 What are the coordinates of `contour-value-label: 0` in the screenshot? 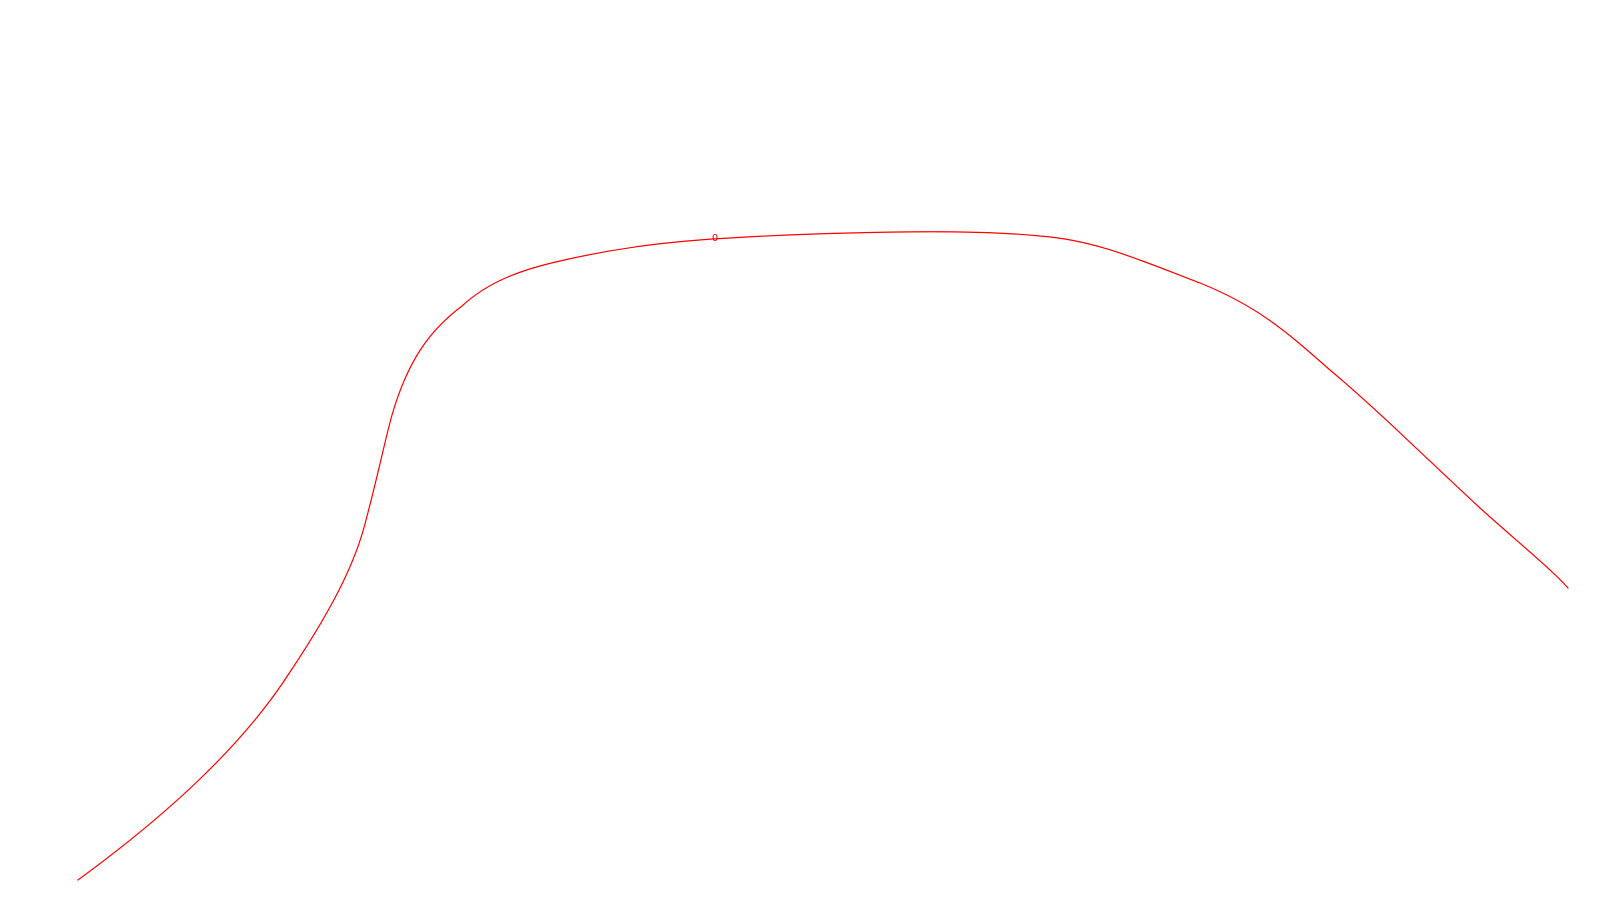 It's located at (715, 238).